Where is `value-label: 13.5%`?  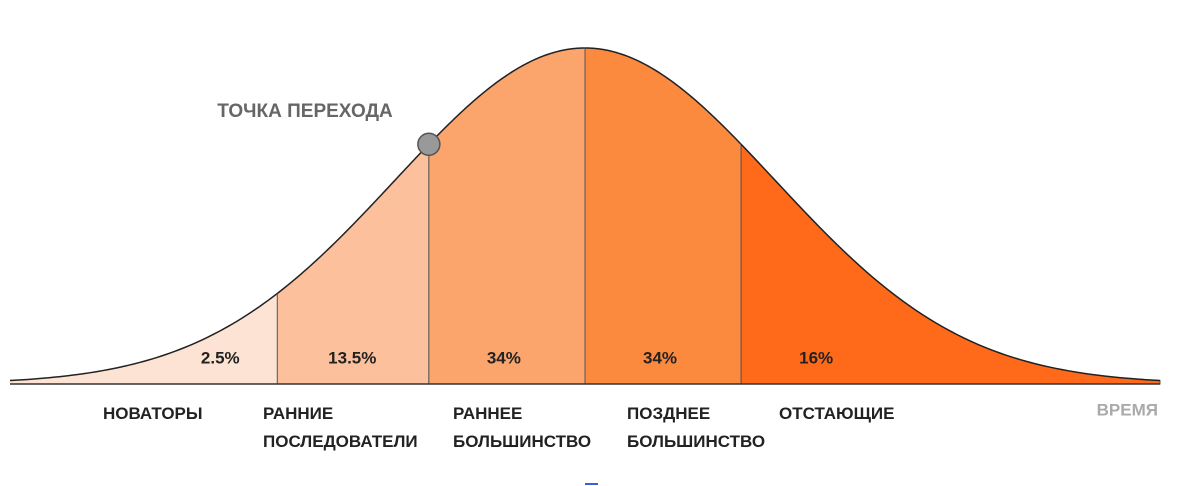
value-label: 13.5% is located at coordinates (352, 357).